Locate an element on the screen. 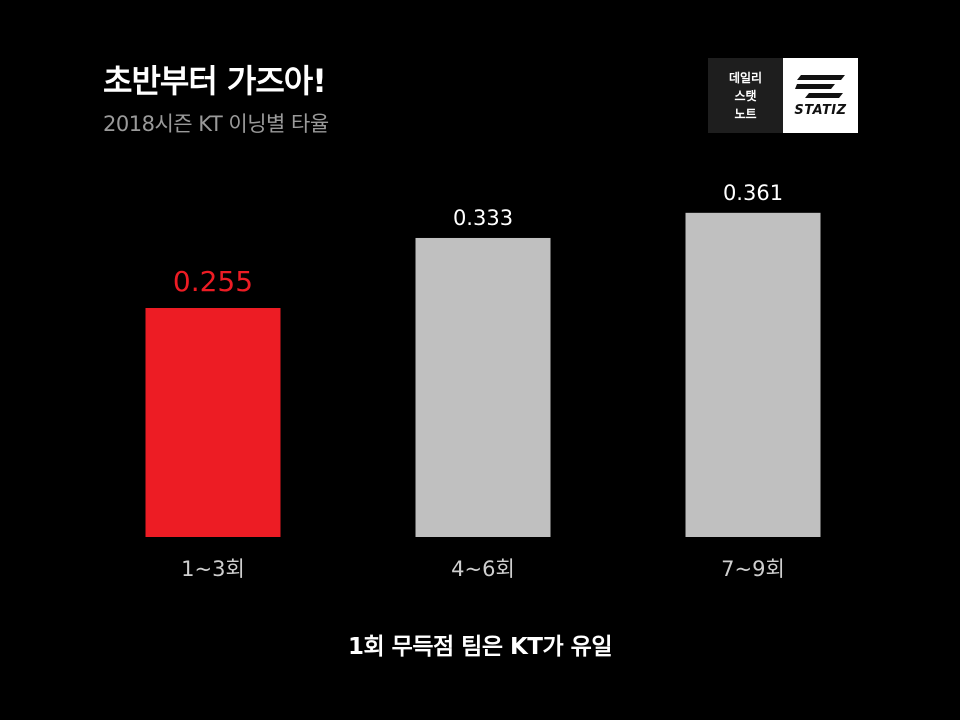 The width and height of the screenshot is (960, 720). chart-title: 초반부터 가즈아! is located at coordinates (215, 81).